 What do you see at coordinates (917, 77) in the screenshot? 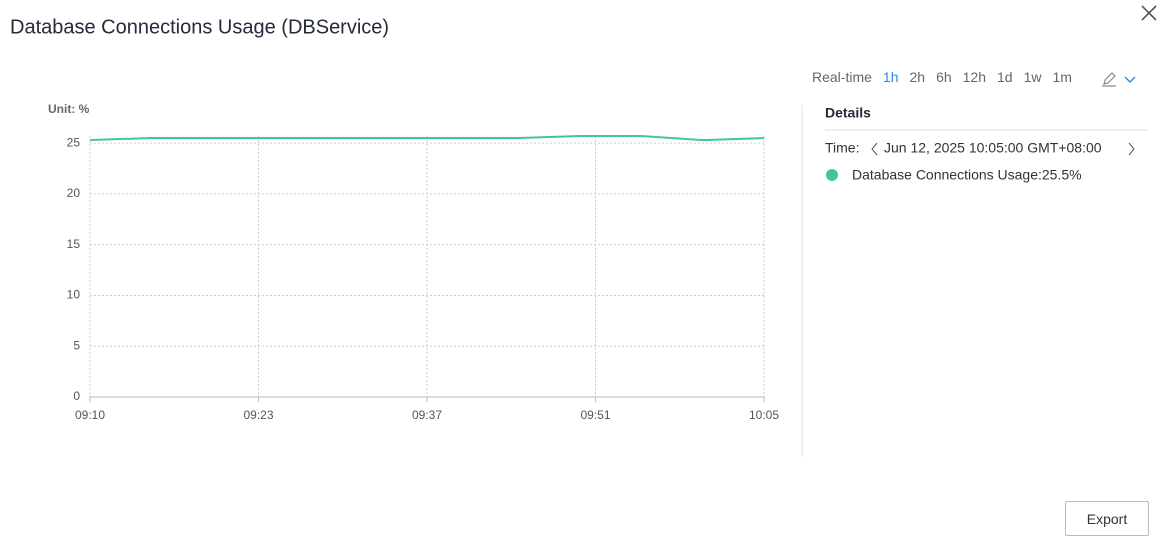
I see `time-range-option: 2h` at bounding box center [917, 77].